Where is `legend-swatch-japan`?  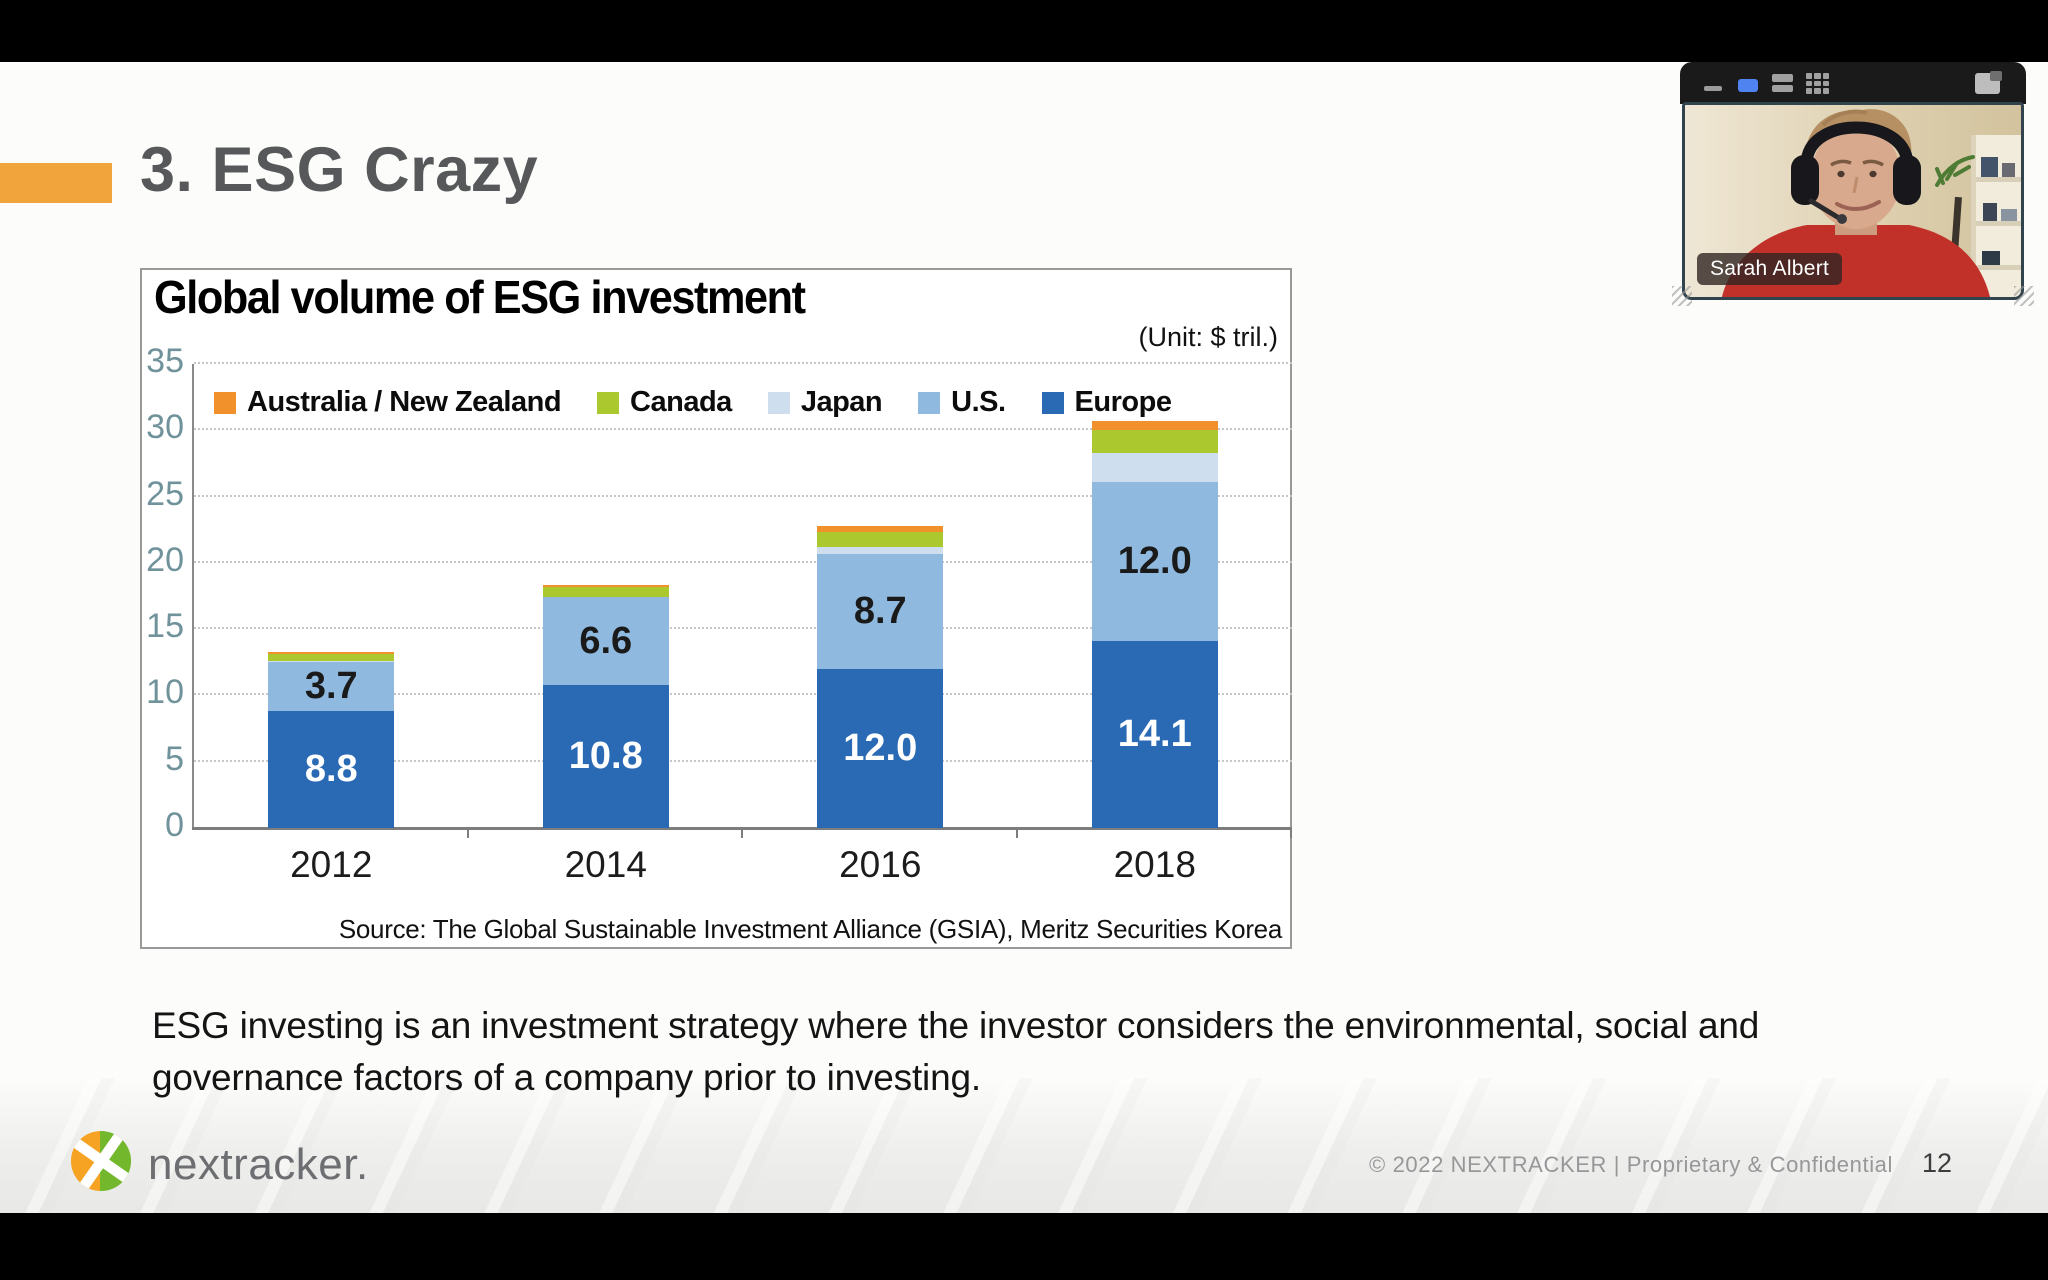
legend-swatch-japan is located at coordinates (778, 402).